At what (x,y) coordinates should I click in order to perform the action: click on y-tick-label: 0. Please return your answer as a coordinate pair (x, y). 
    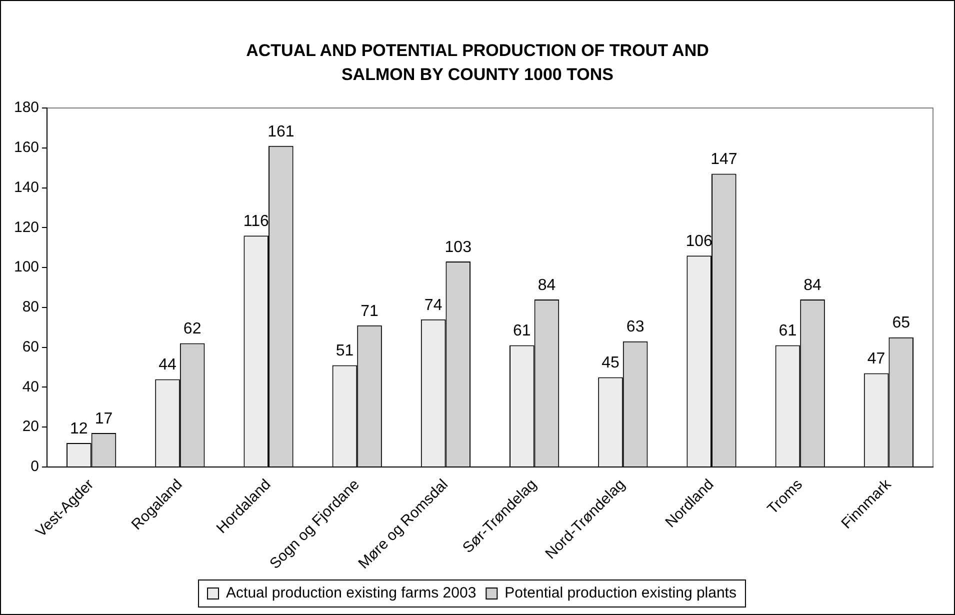
    Looking at the image, I should click on (35, 467).